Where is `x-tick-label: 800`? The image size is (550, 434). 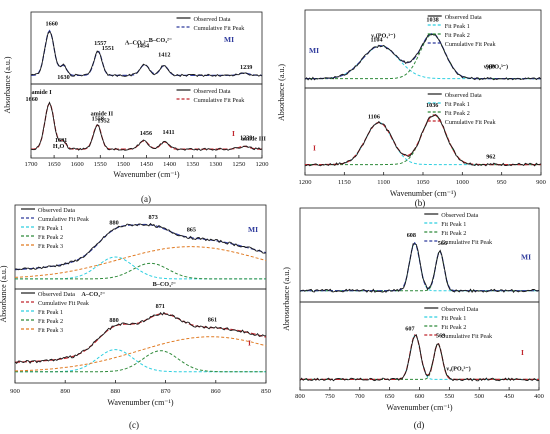 x-tick-label: 800 is located at coordinates (300, 396).